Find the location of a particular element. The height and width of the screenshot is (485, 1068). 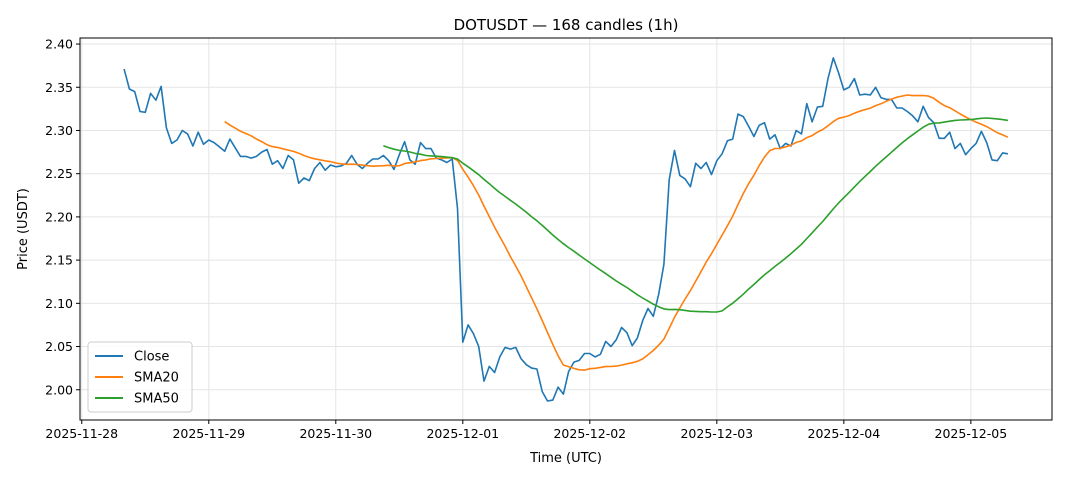

x-tick-label: 2025-12-03 is located at coordinates (716, 433).